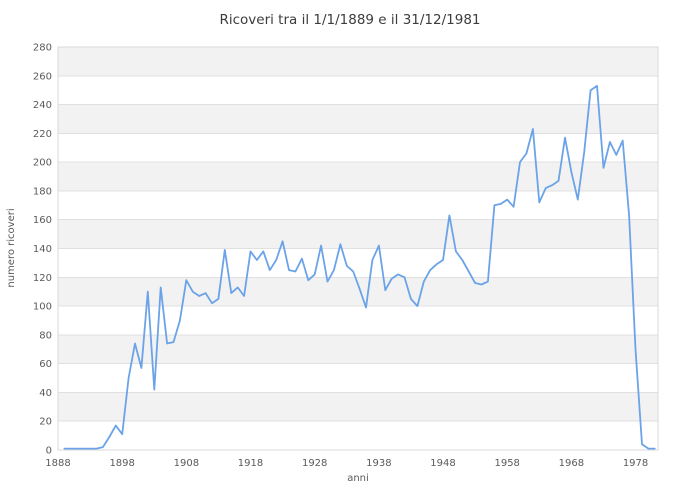  I want to click on x-tick-label: 1898, so click(121, 463).